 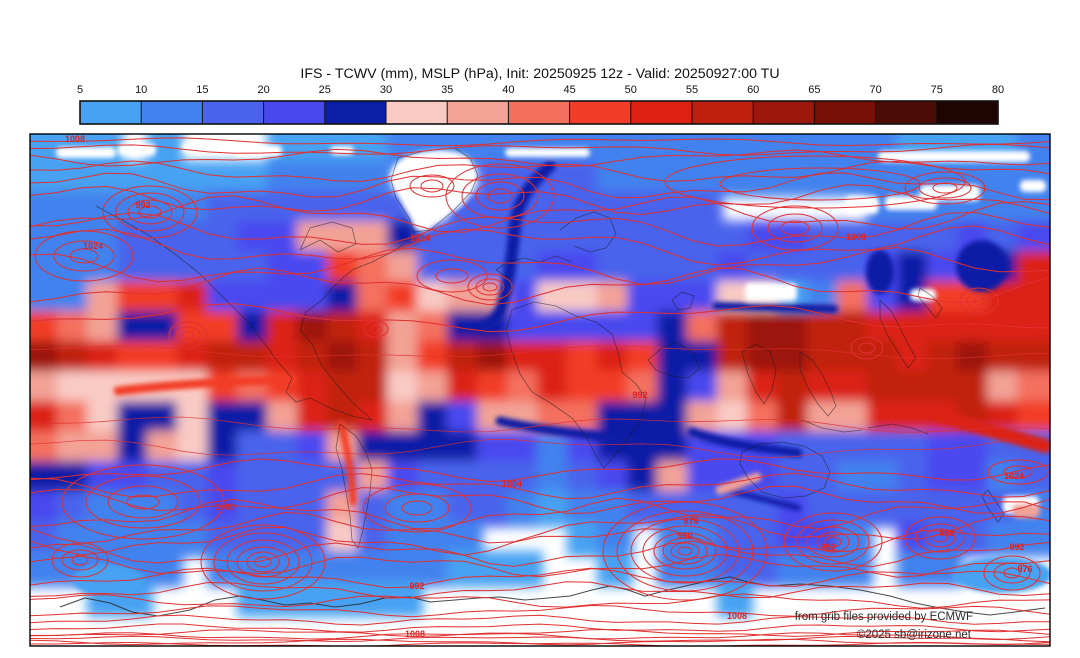 I want to click on svg-text: 75, so click(x=937, y=90).